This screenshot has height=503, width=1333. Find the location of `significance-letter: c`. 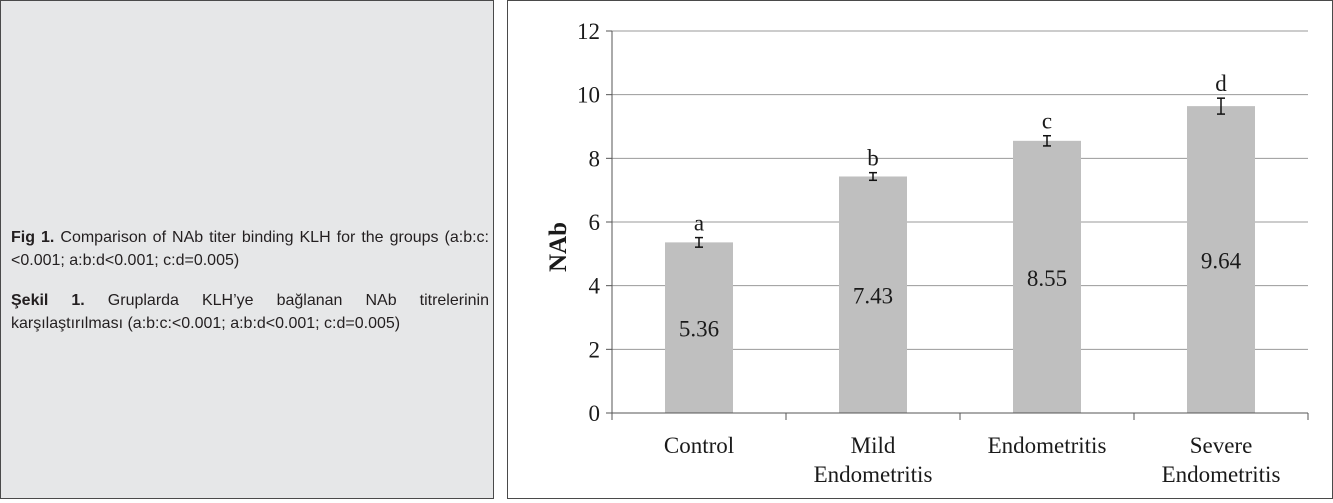

significance-letter: c is located at coordinates (1047, 121).